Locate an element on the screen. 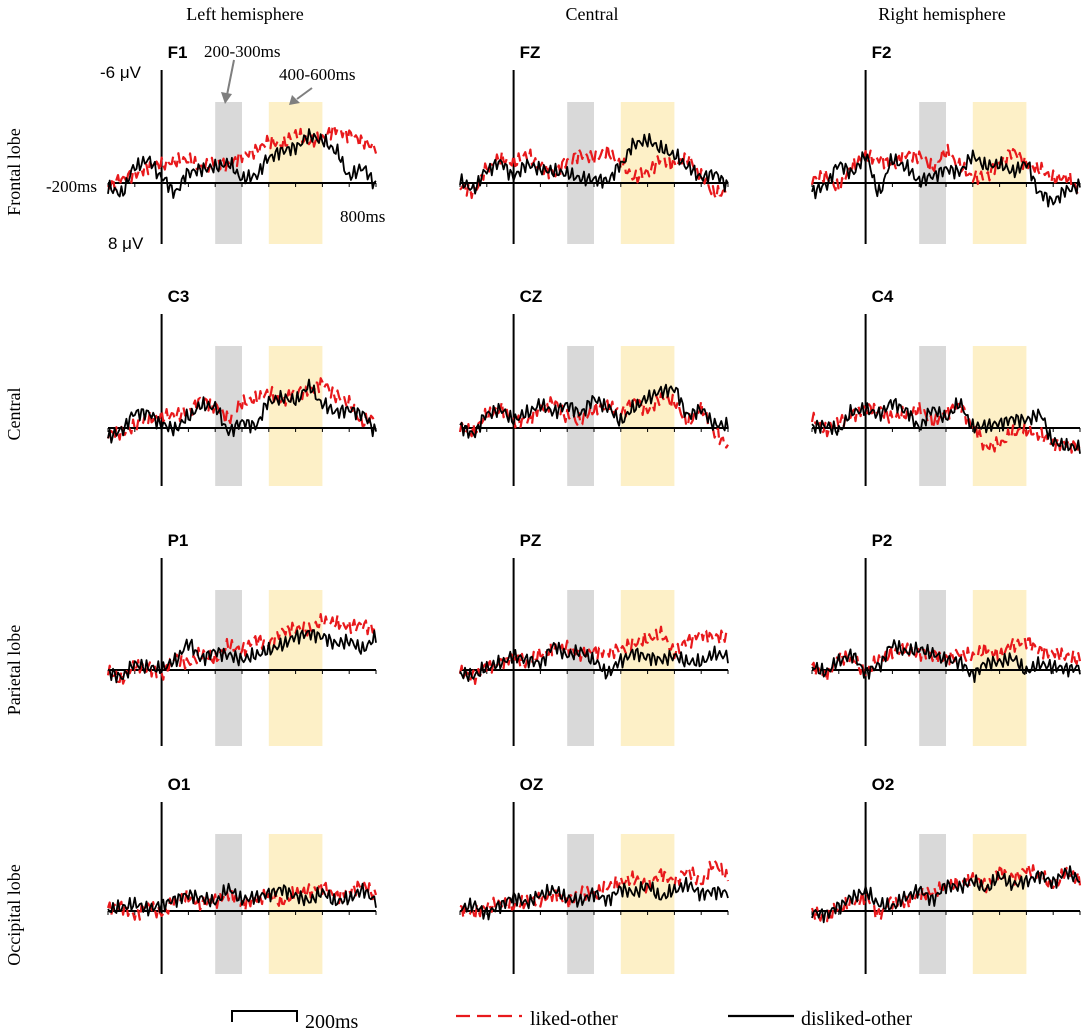  electrode-label-pz: PZ is located at coordinates (531, 540).